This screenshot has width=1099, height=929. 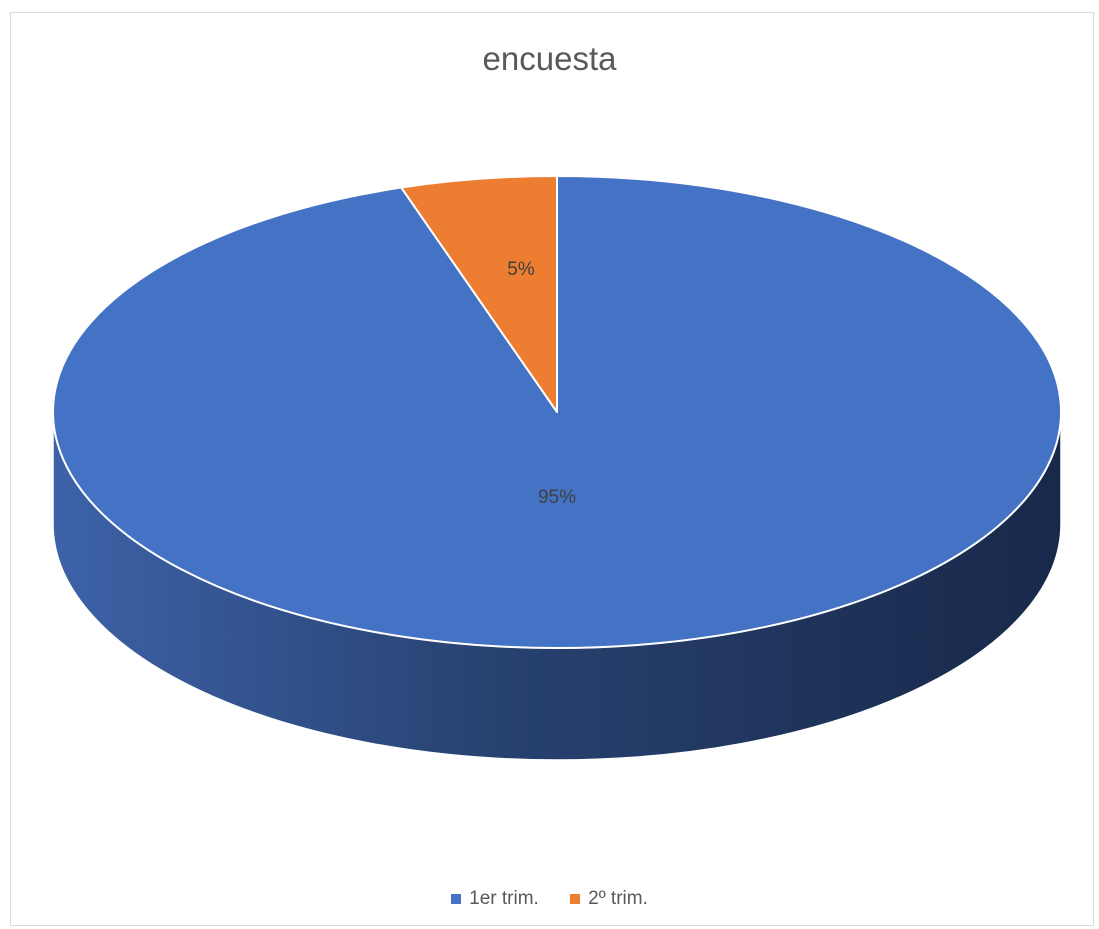 I want to click on chart-title: encuesta, so click(x=549, y=58).